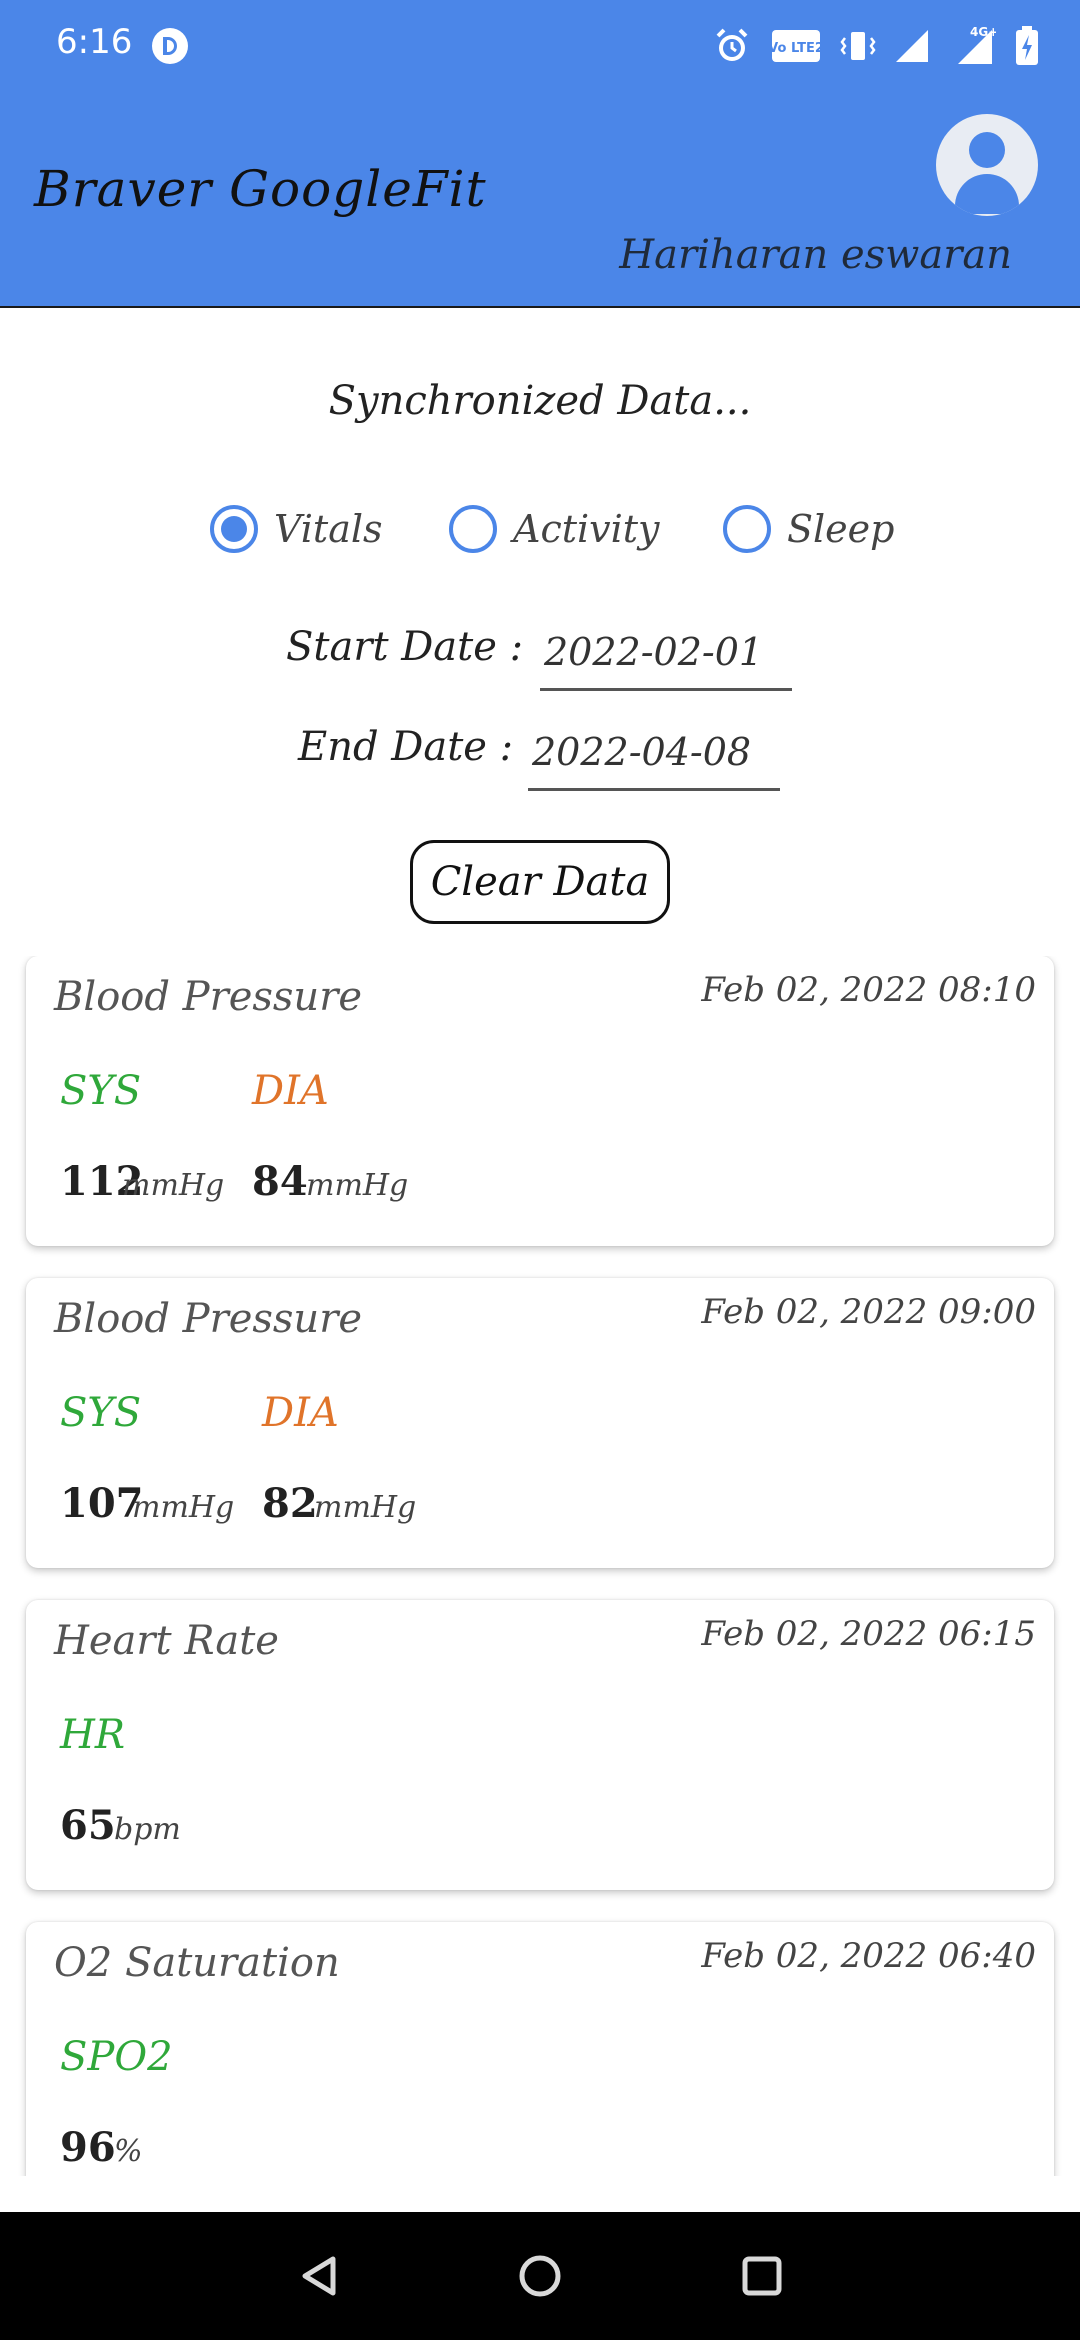 Image resolution: width=1080 pixels, height=2340 pixels. I want to click on volte-icon: Vo LTE2, so click(796, 46).